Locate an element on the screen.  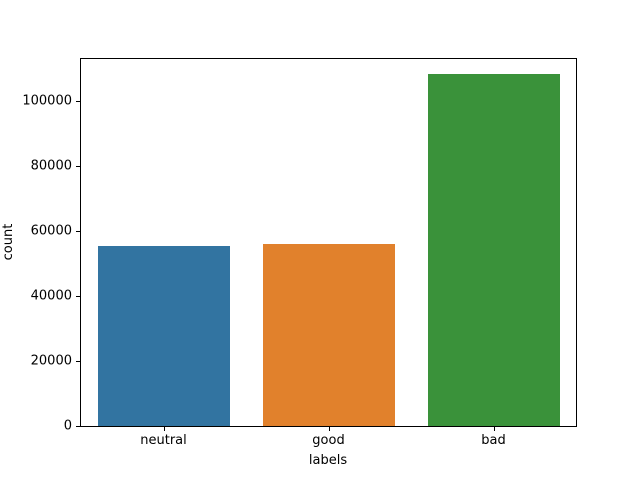
x-tick-label-neutral: neutral is located at coordinates (163, 440).